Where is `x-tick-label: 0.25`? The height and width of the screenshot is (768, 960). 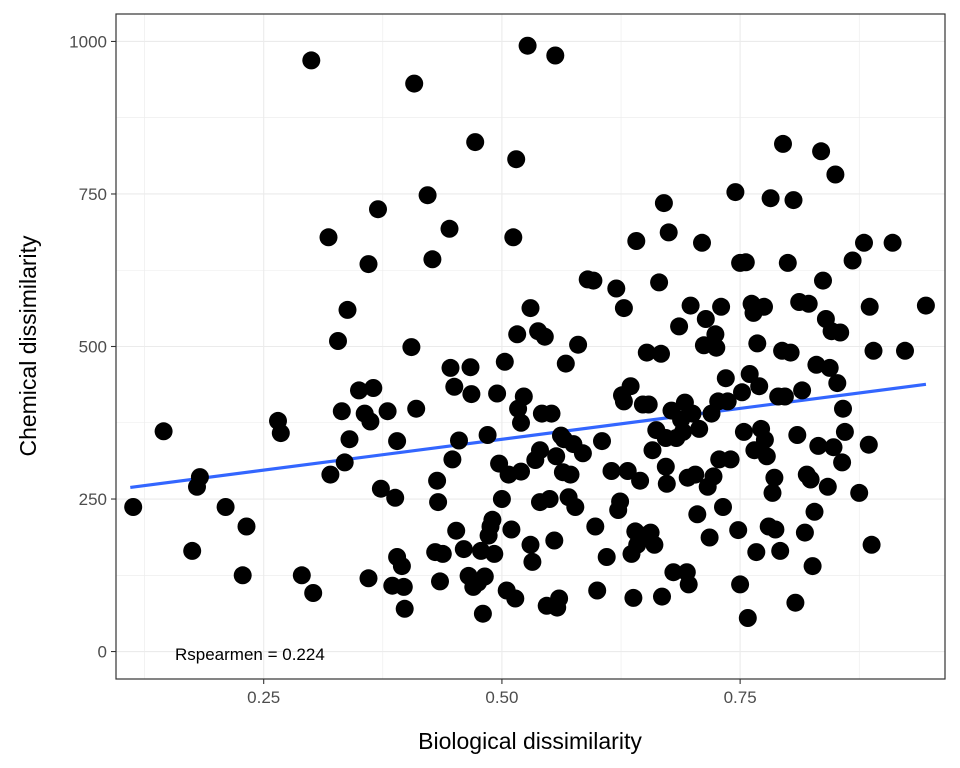 x-tick-label: 0.25 is located at coordinates (263, 697).